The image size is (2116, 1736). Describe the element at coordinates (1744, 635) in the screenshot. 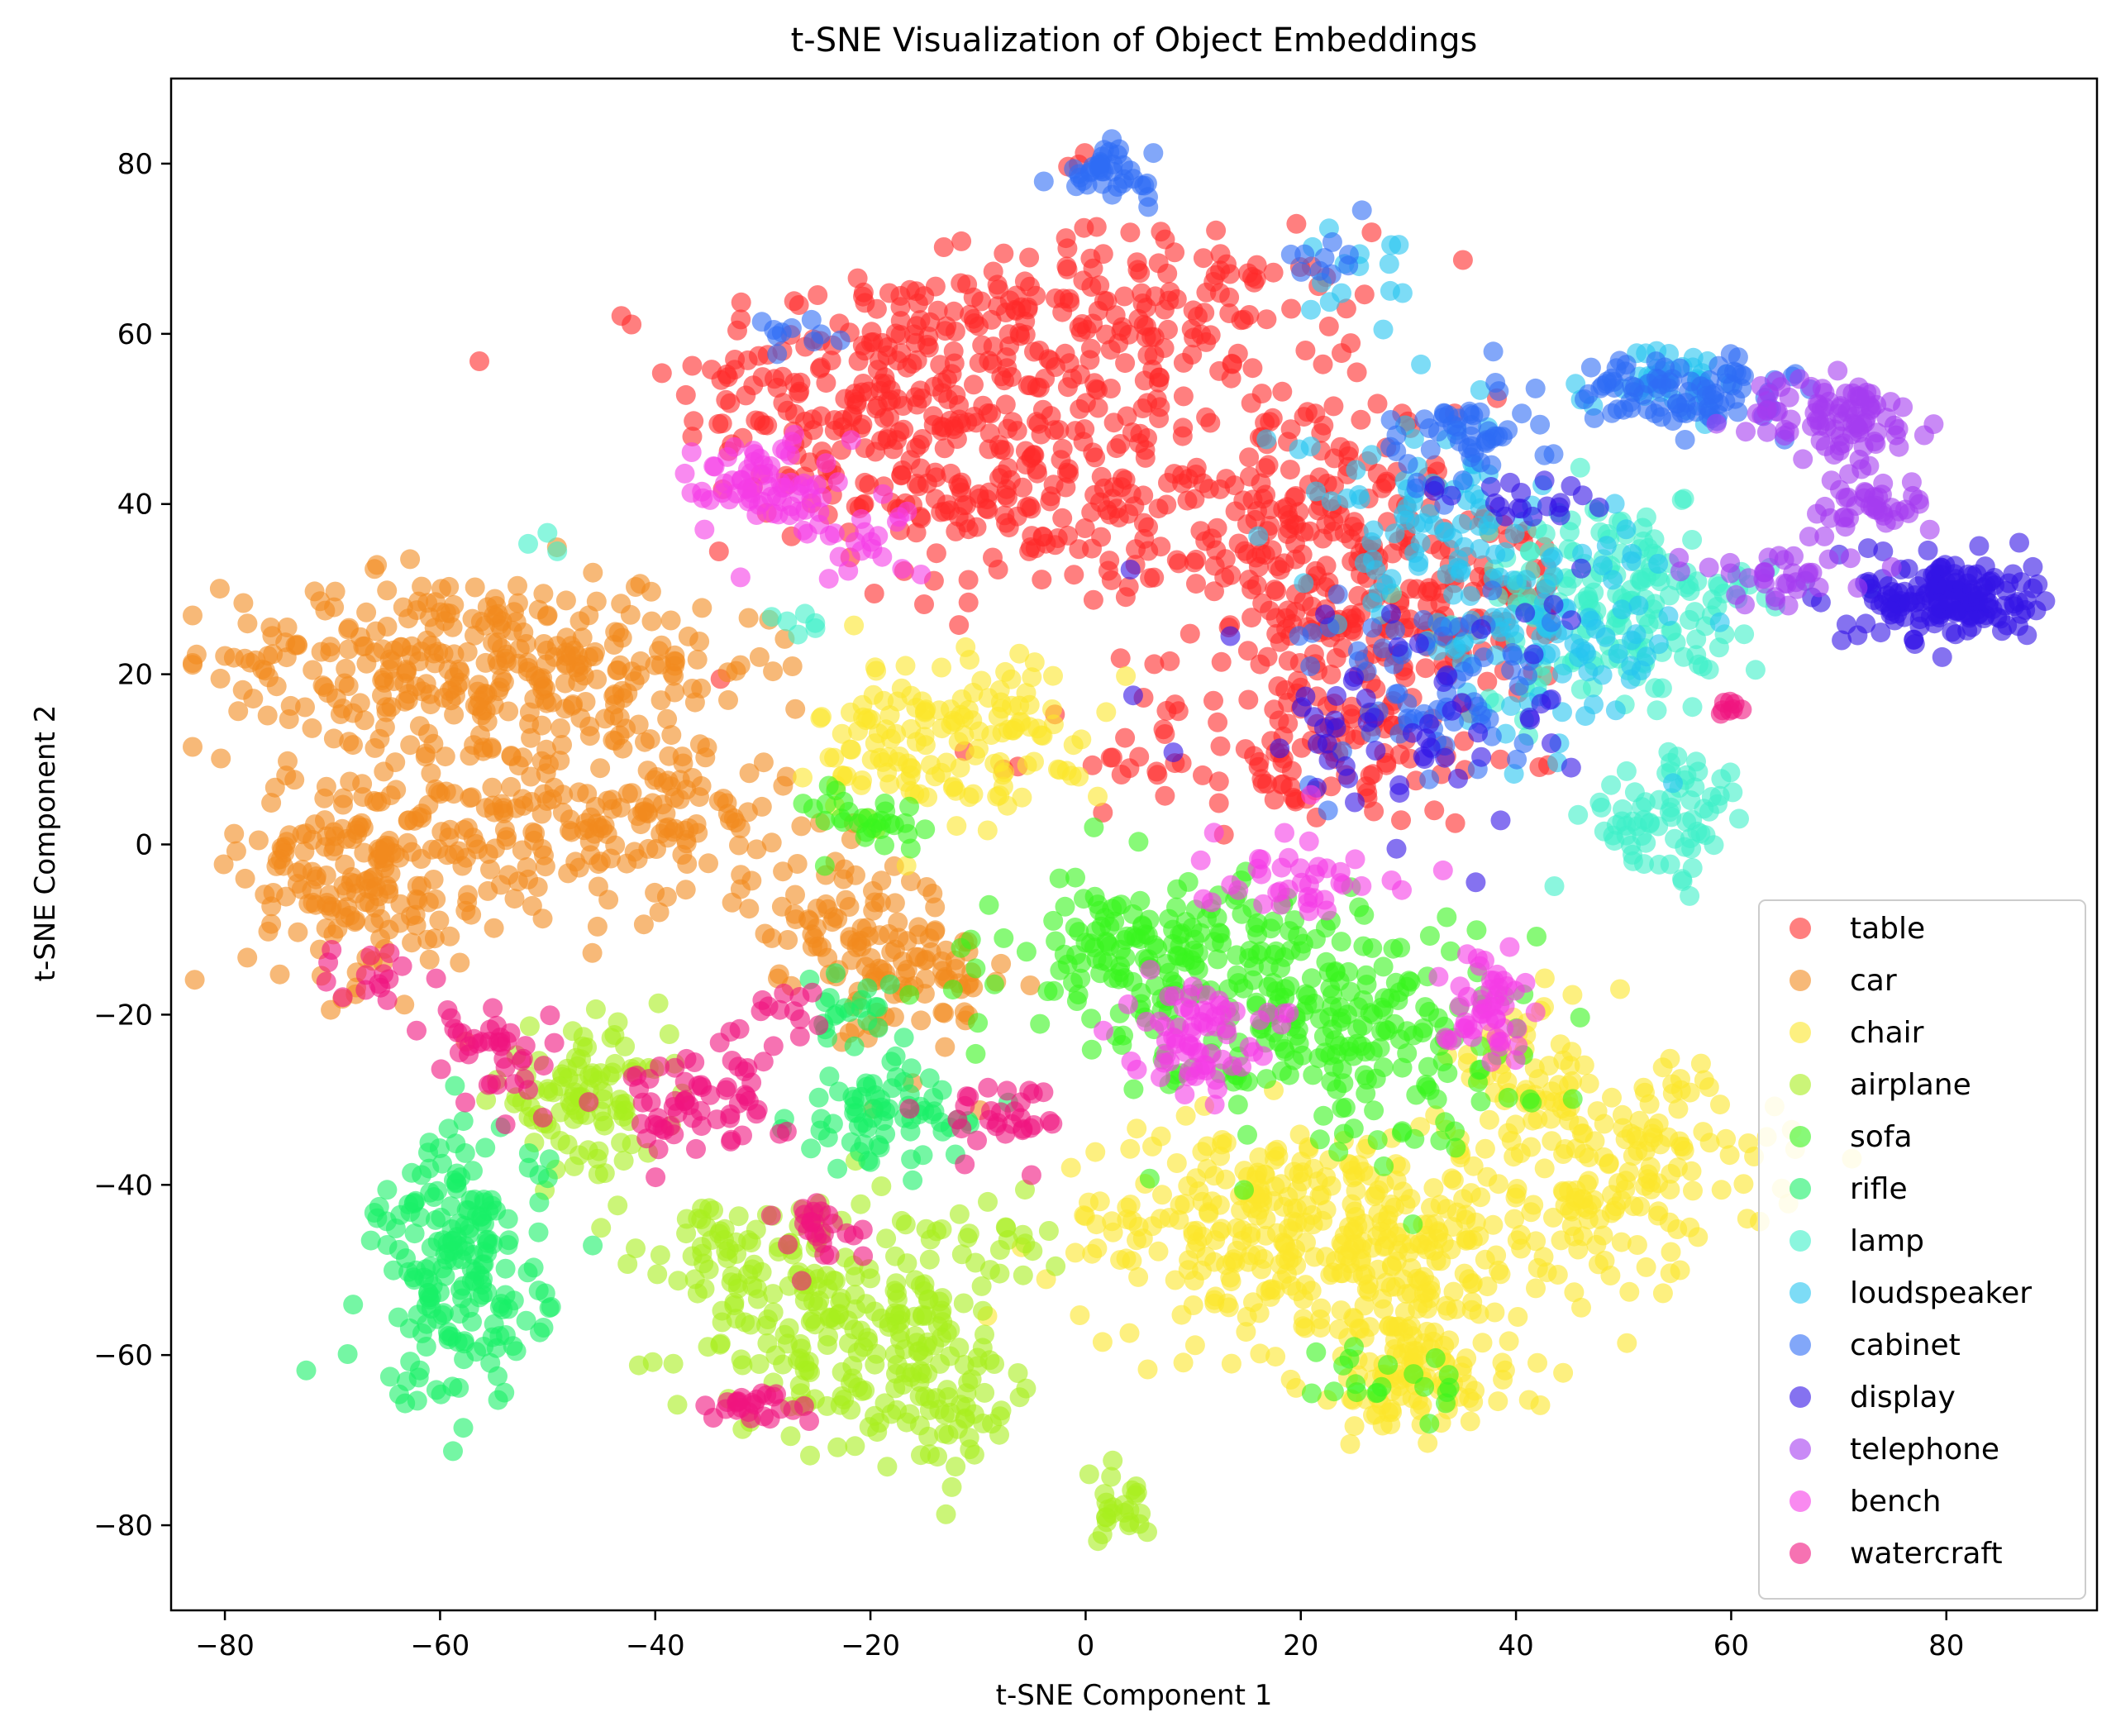

I see `point-lamp` at that location.